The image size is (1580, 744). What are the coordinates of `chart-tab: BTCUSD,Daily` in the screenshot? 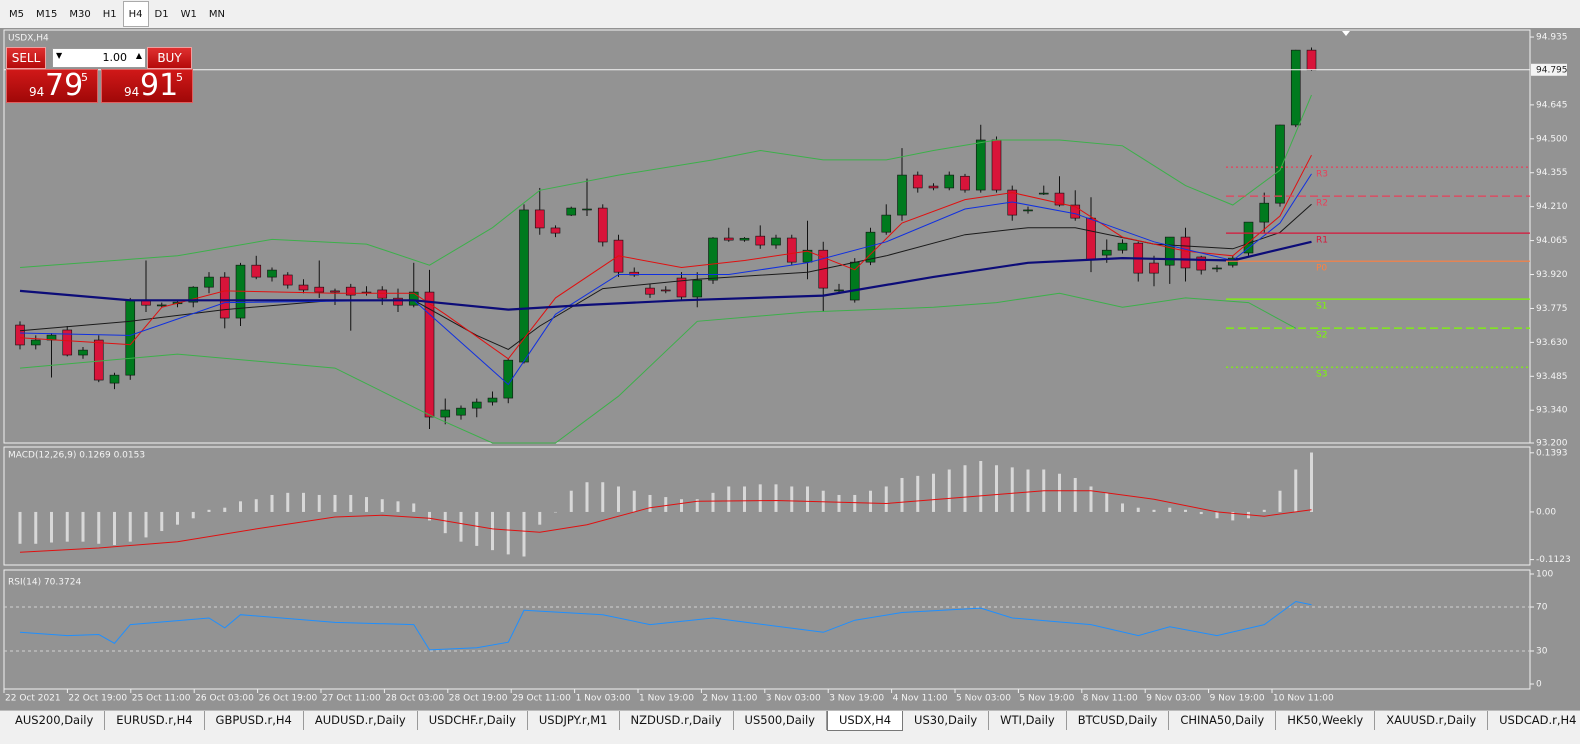 It's located at (1118, 720).